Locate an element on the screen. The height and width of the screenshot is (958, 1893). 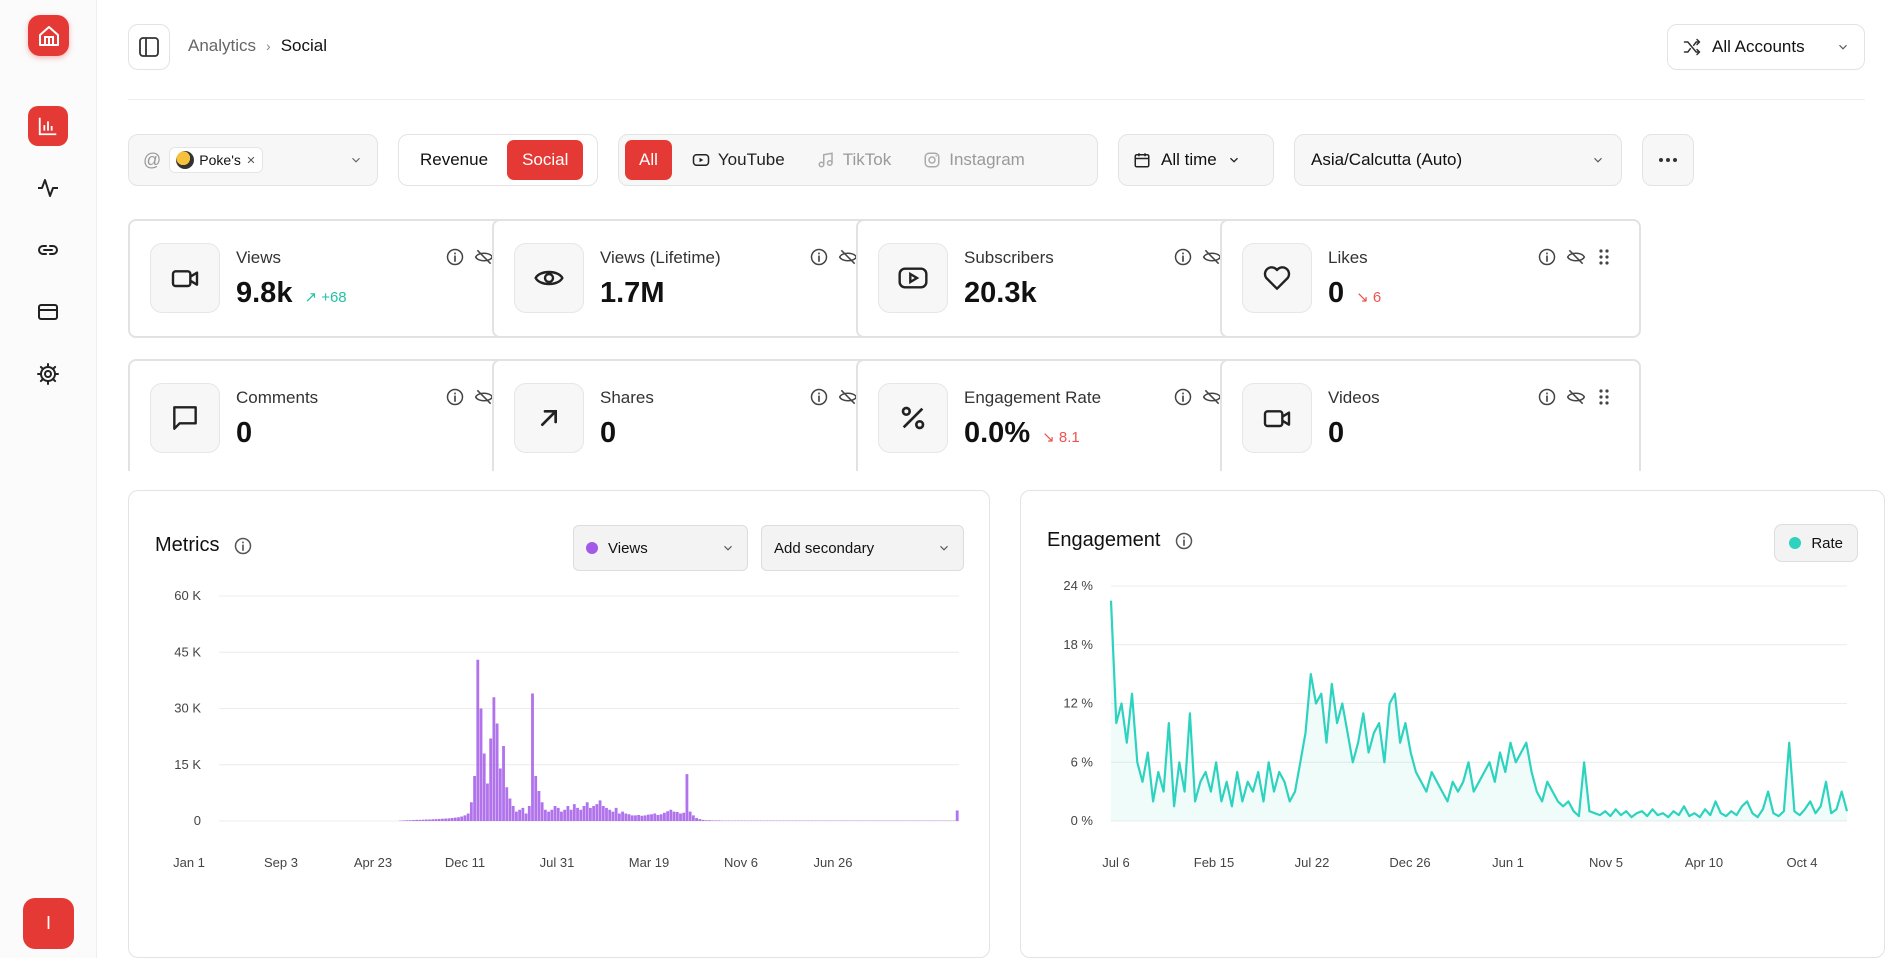
stat-card-likes: Likes 0 ↘ 6 is located at coordinates (1430, 278).